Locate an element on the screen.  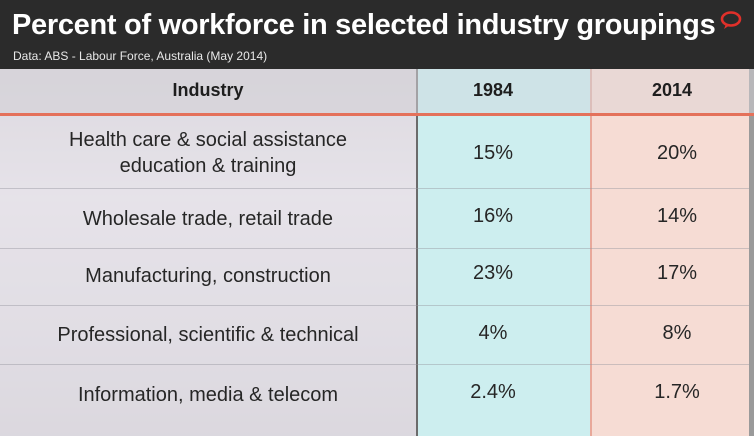
header-accent-line is located at coordinates (377, 114).